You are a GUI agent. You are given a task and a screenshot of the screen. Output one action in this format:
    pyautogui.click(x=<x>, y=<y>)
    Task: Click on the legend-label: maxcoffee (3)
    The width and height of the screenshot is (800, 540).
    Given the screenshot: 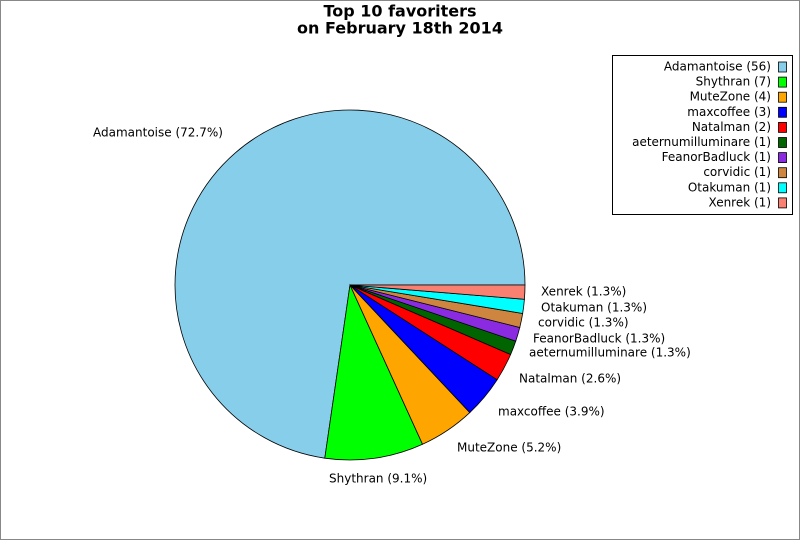 What is the action you would take?
    pyautogui.click(x=729, y=112)
    